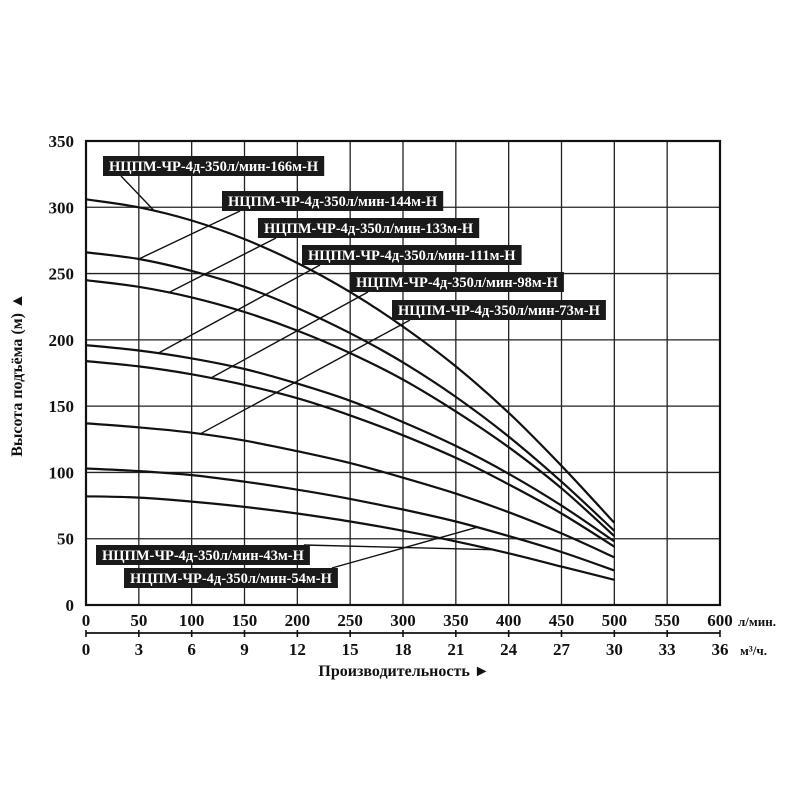 This screenshot has width=800, height=800. What do you see at coordinates (86, 649) in the screenshot?
I see `x-tick-label-secondary: 0` at bounding box center [86, 649].